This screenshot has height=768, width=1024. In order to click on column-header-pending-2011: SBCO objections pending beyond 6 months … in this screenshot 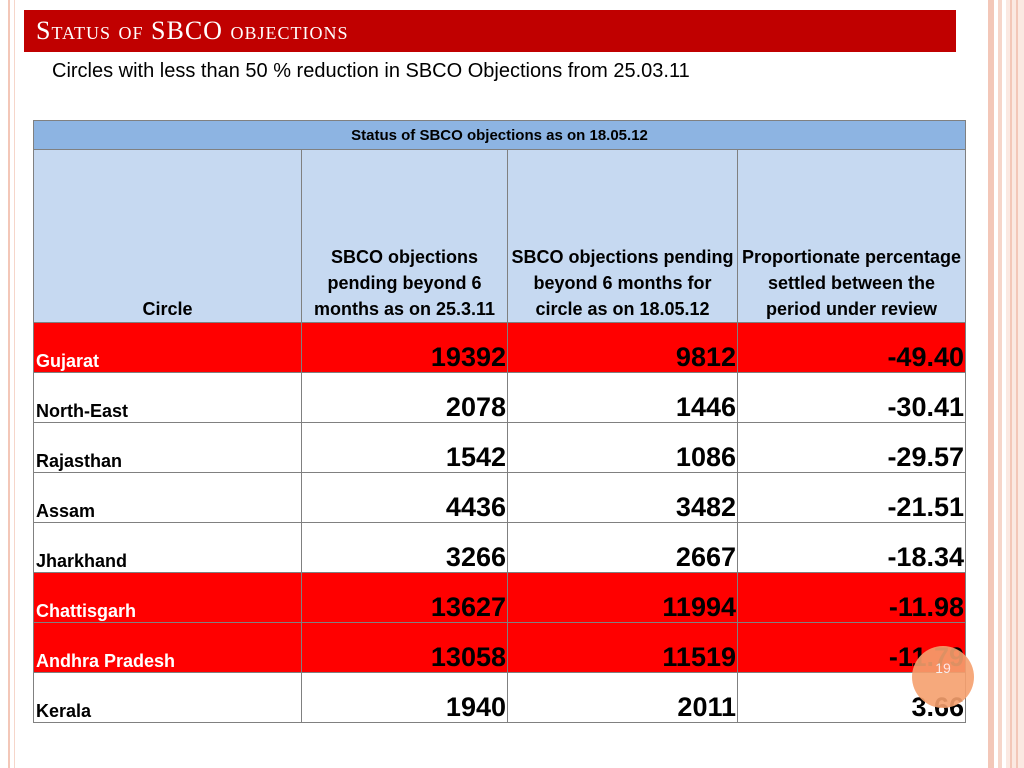, I will do `click(404, 236)`.